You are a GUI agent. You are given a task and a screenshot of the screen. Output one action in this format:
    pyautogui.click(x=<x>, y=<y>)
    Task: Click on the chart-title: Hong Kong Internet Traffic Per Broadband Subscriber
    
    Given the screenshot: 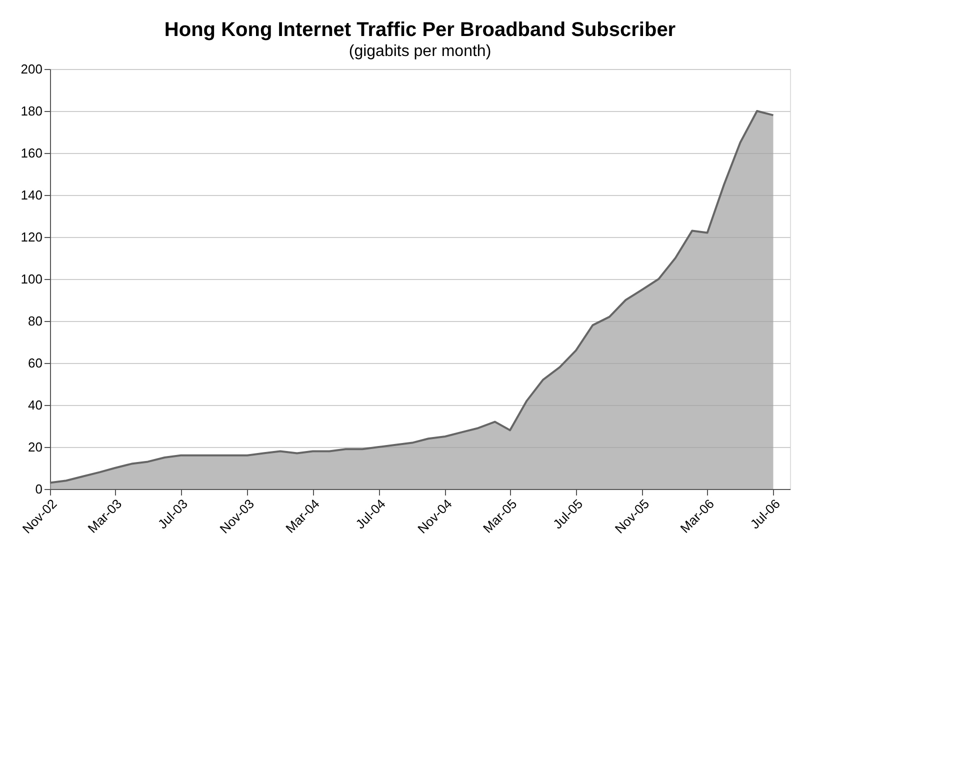 What is the action you would take?
    pyautogui.click(x=420, y=30)
    